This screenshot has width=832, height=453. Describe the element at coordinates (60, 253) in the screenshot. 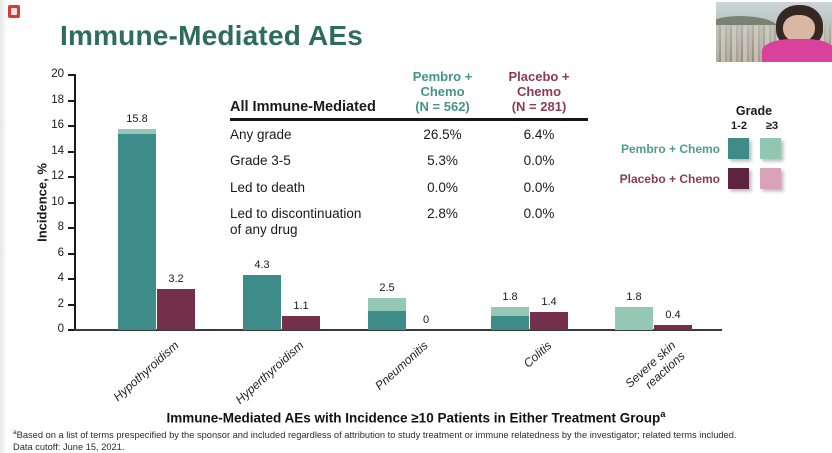

I see `y-tick-label: 6` at that location.